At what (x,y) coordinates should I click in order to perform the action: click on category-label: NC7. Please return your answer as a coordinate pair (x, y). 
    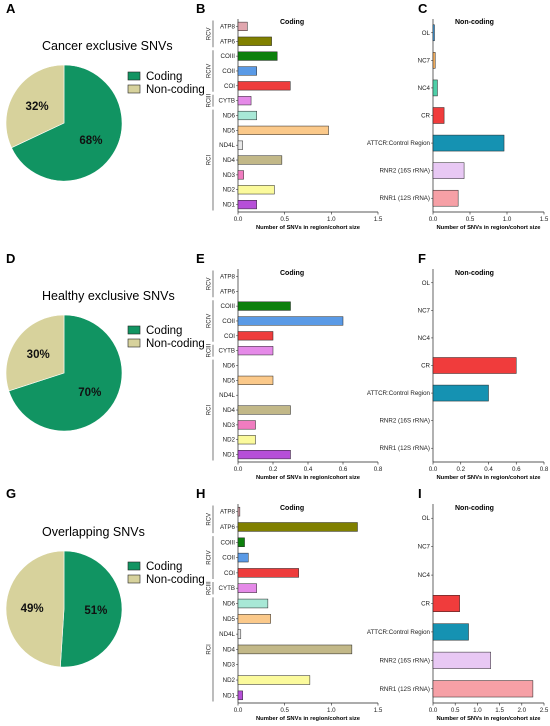
    Looking at the image, I should click on (424, 60).